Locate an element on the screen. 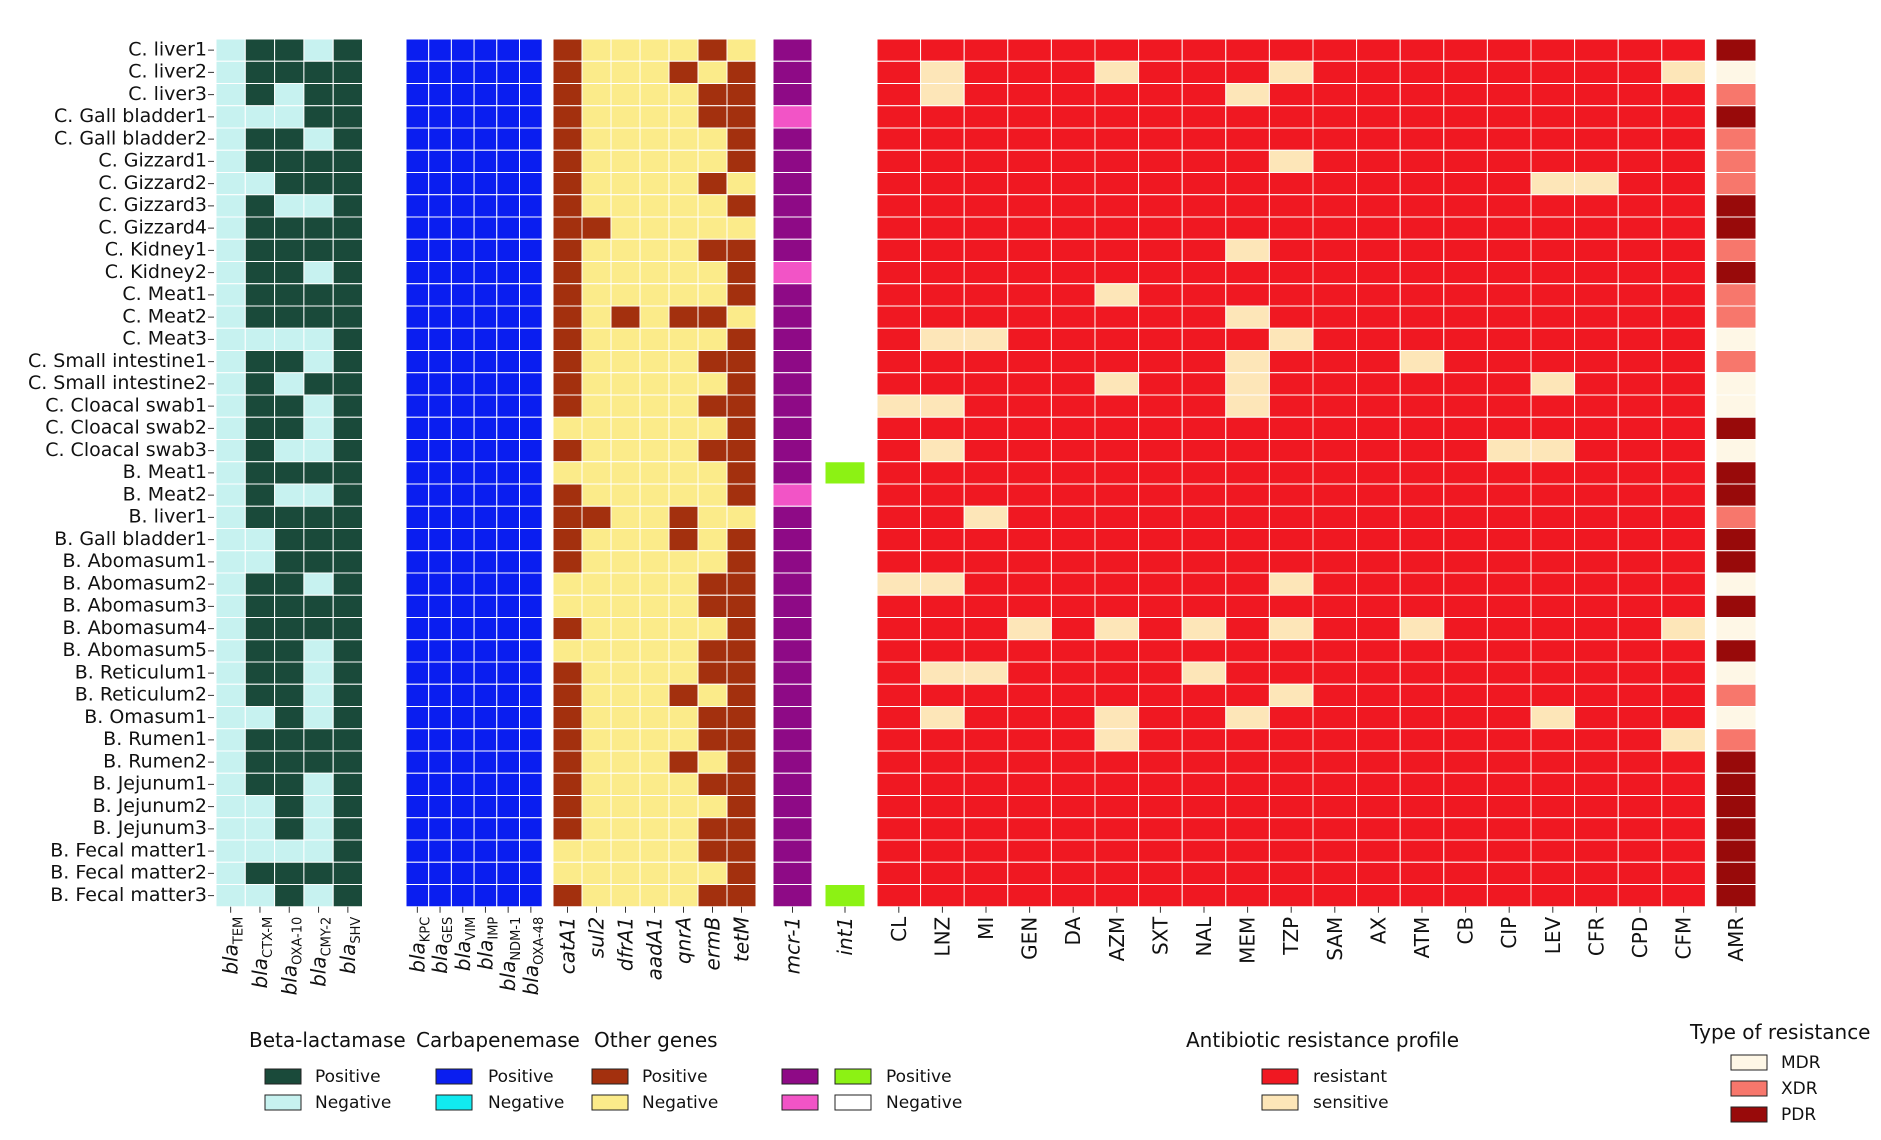 The height and width of the screenshot is (1140, 1881). row-label: C. Cloacal swab2 is located at coordinates (126, 428).